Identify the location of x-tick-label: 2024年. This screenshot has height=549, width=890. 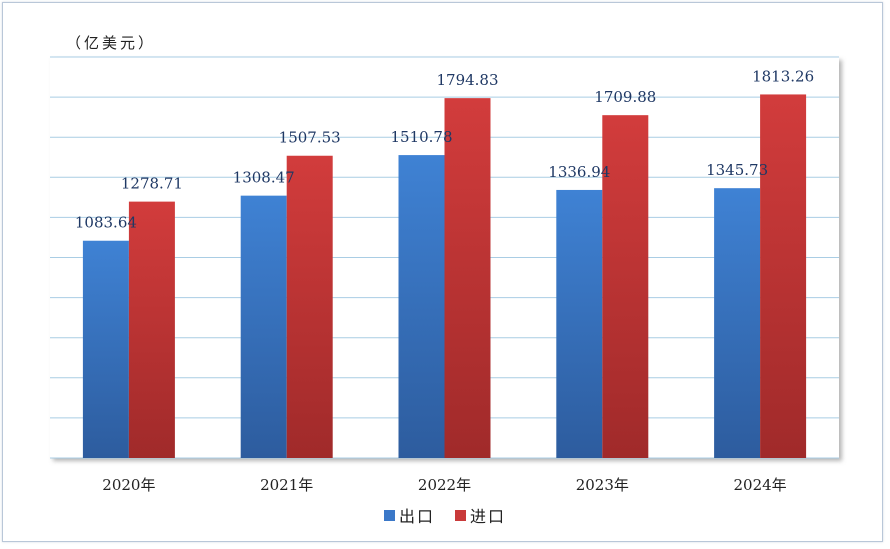
(760, 485).